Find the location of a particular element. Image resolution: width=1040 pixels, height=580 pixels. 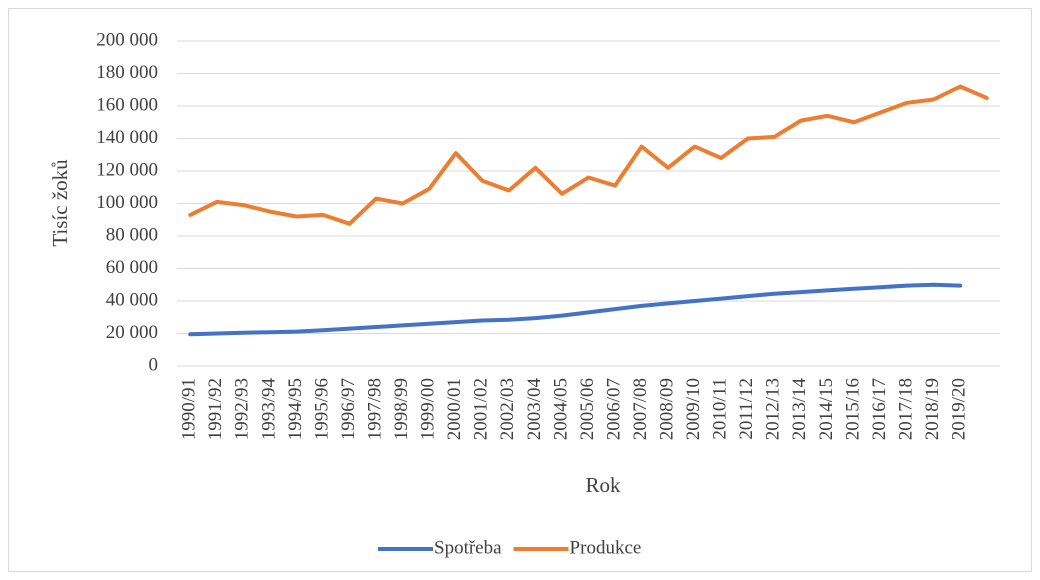

x-tick-label: 2017/18 is located at coordinates (905, 409).